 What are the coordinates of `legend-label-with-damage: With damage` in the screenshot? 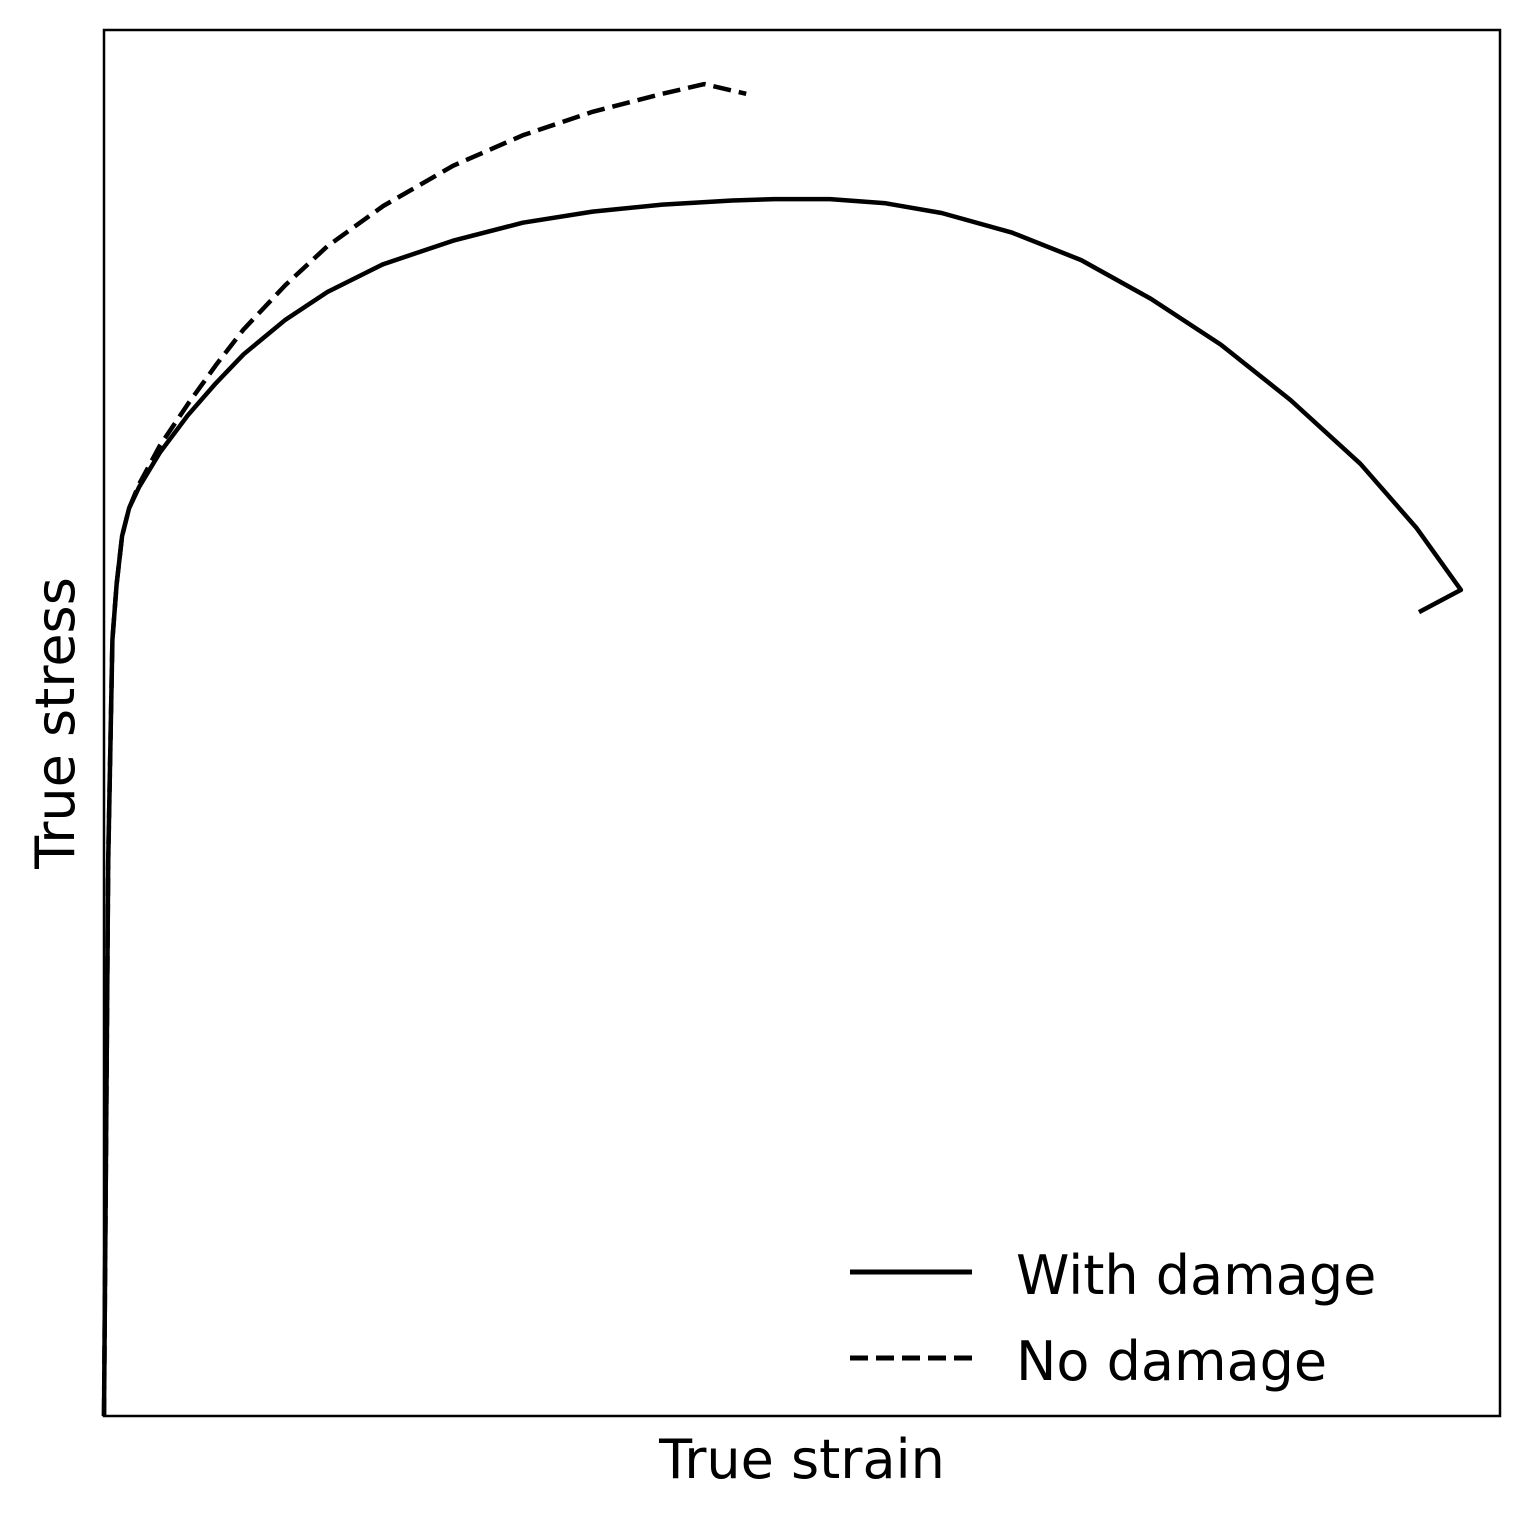 It's located at (1196, 1275).